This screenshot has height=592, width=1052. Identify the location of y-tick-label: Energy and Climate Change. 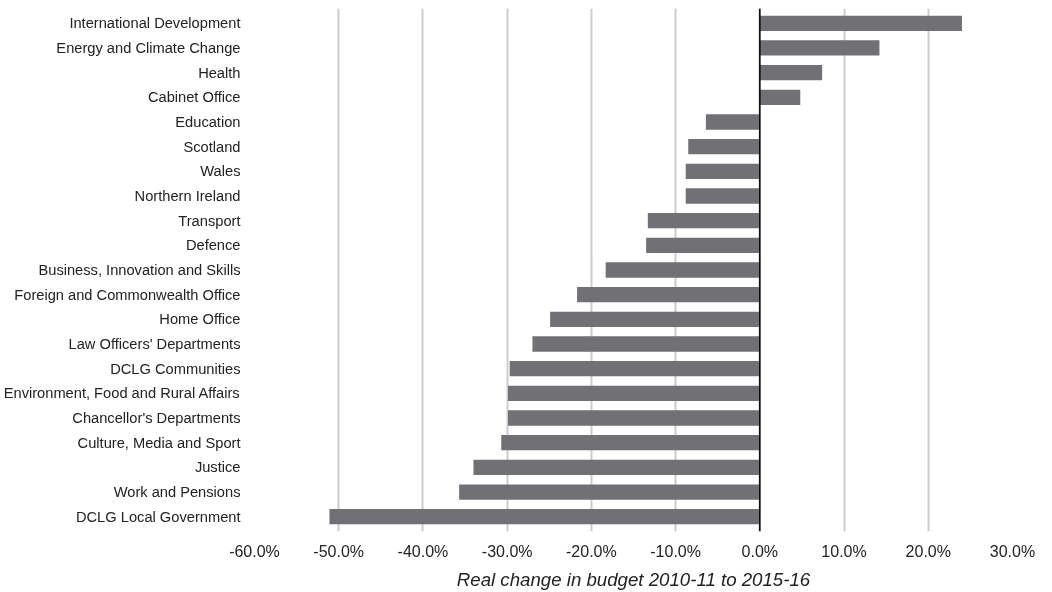
(148, 47).